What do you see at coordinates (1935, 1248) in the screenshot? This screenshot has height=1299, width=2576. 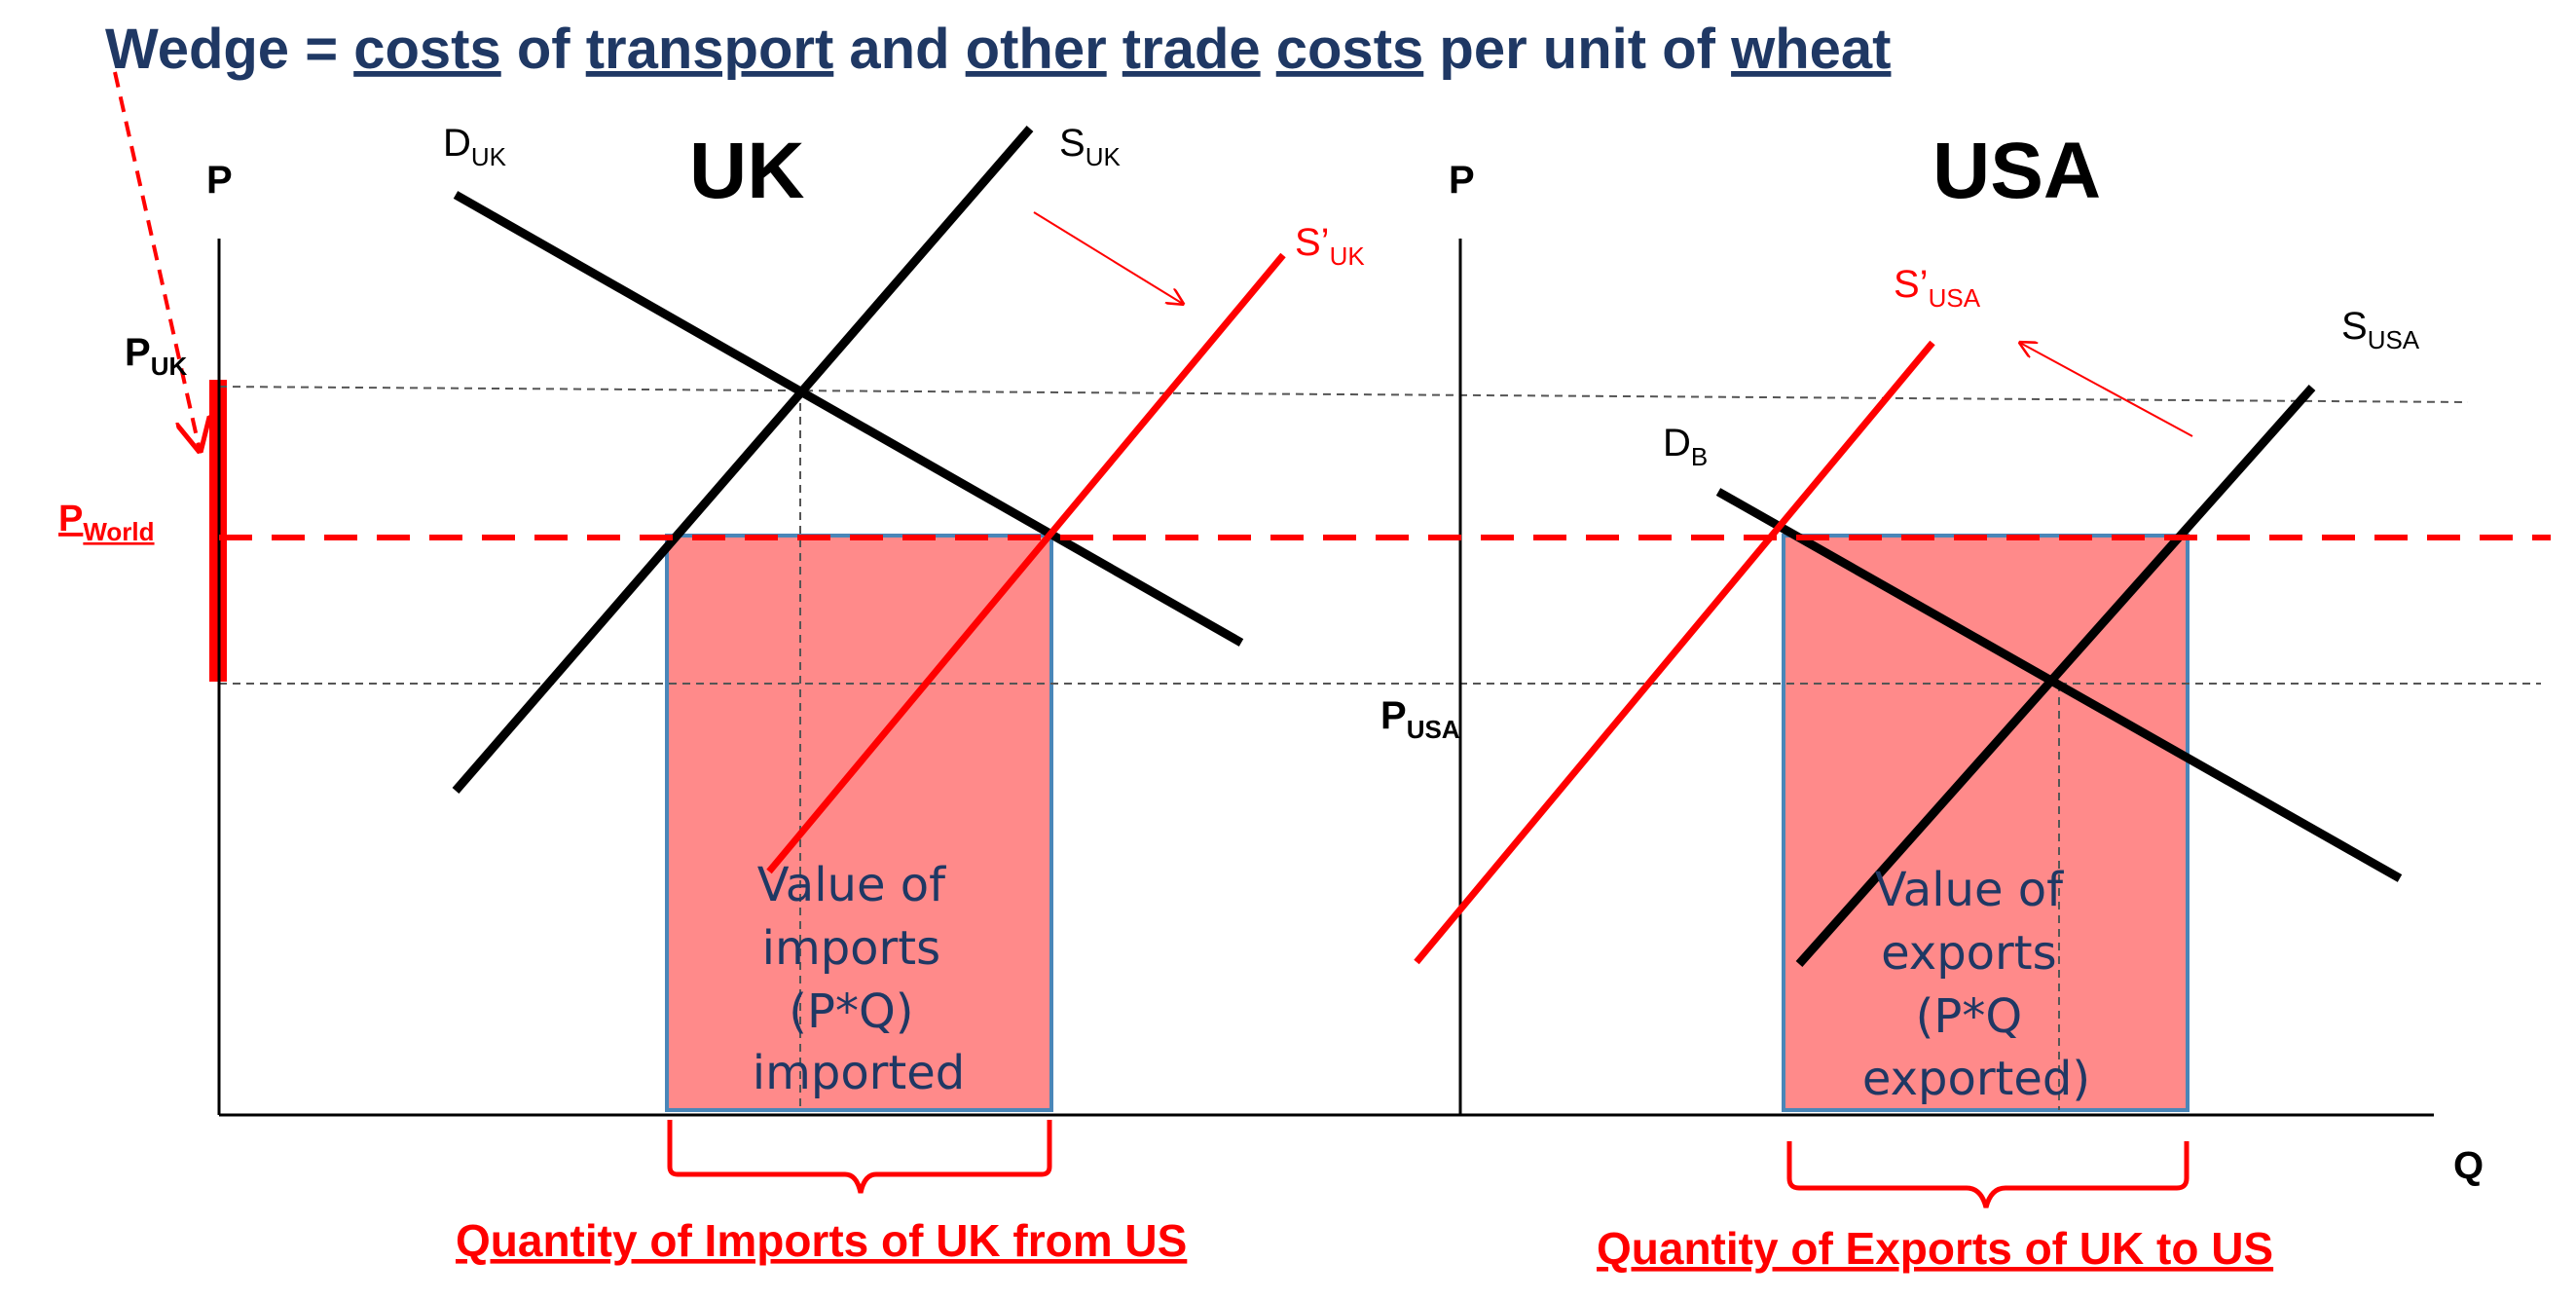 I see `exports-quantity-label: Quantity of Exports of UK to US` at bounding box center [1935, 1248].